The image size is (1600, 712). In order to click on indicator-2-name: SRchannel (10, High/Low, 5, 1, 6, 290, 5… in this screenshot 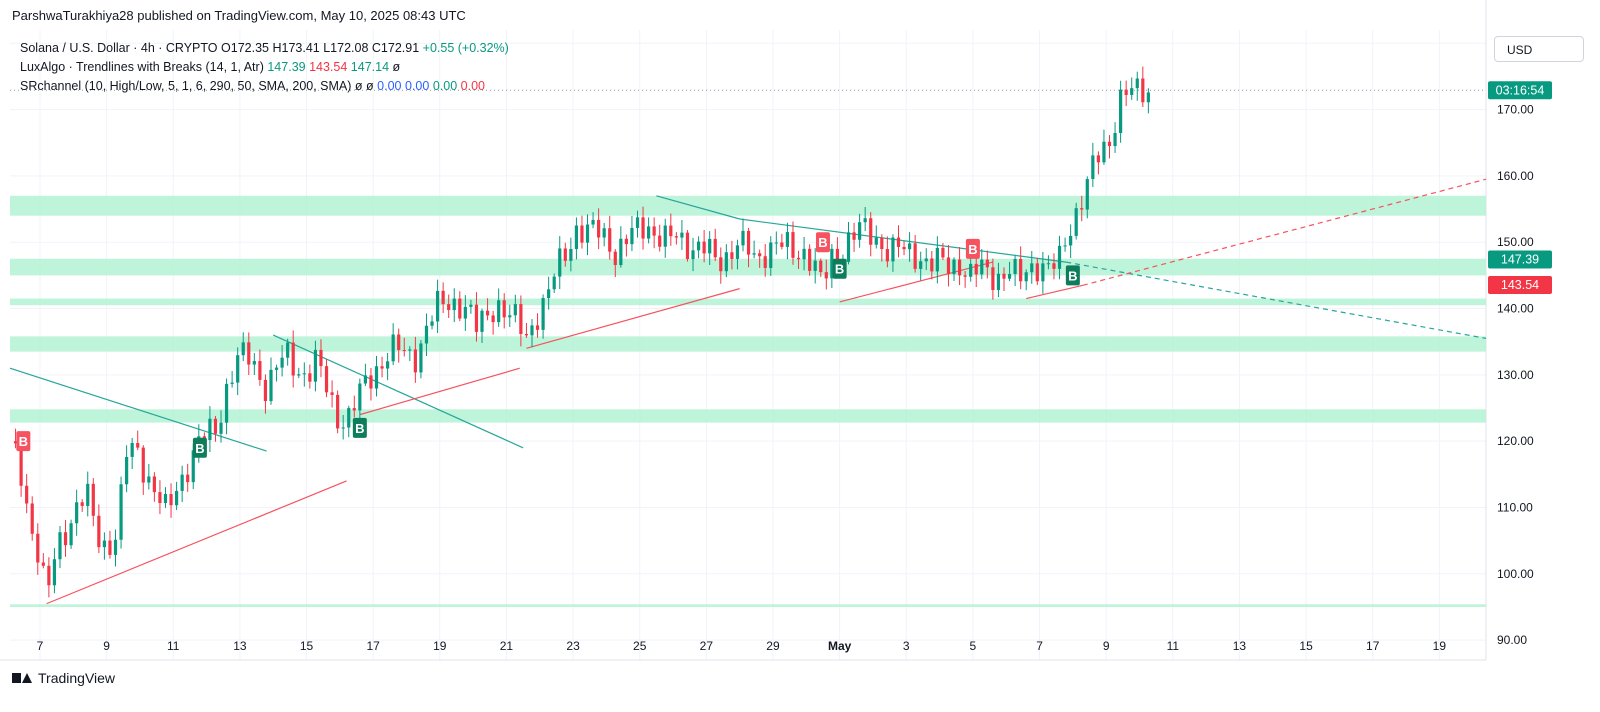, I will do `click(186, 86)`.